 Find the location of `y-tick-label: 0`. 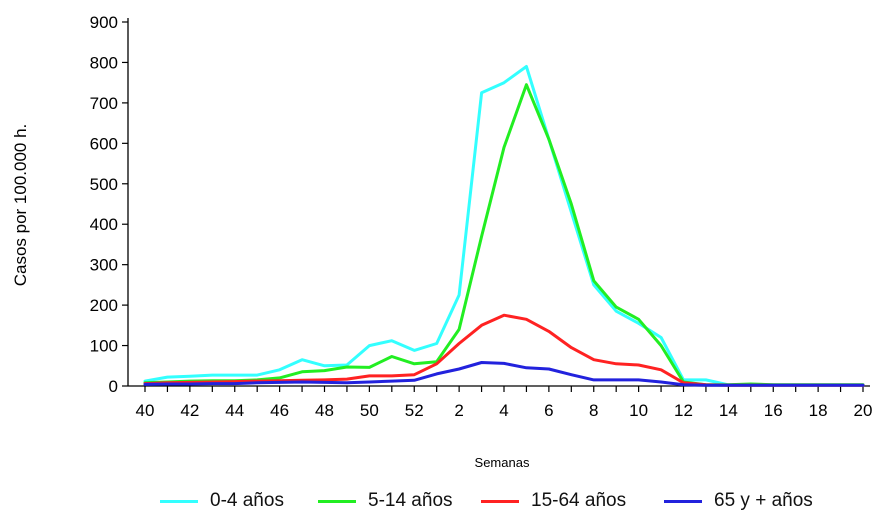

y-tick-label: 0 is located at coordinates (113, 386).